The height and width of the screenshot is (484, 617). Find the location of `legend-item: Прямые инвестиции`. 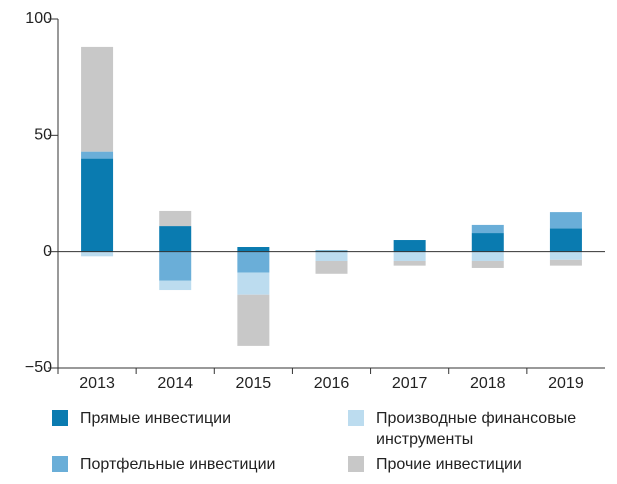

legend-item: Прямые инвестиции is located at coordinates (197, 418).